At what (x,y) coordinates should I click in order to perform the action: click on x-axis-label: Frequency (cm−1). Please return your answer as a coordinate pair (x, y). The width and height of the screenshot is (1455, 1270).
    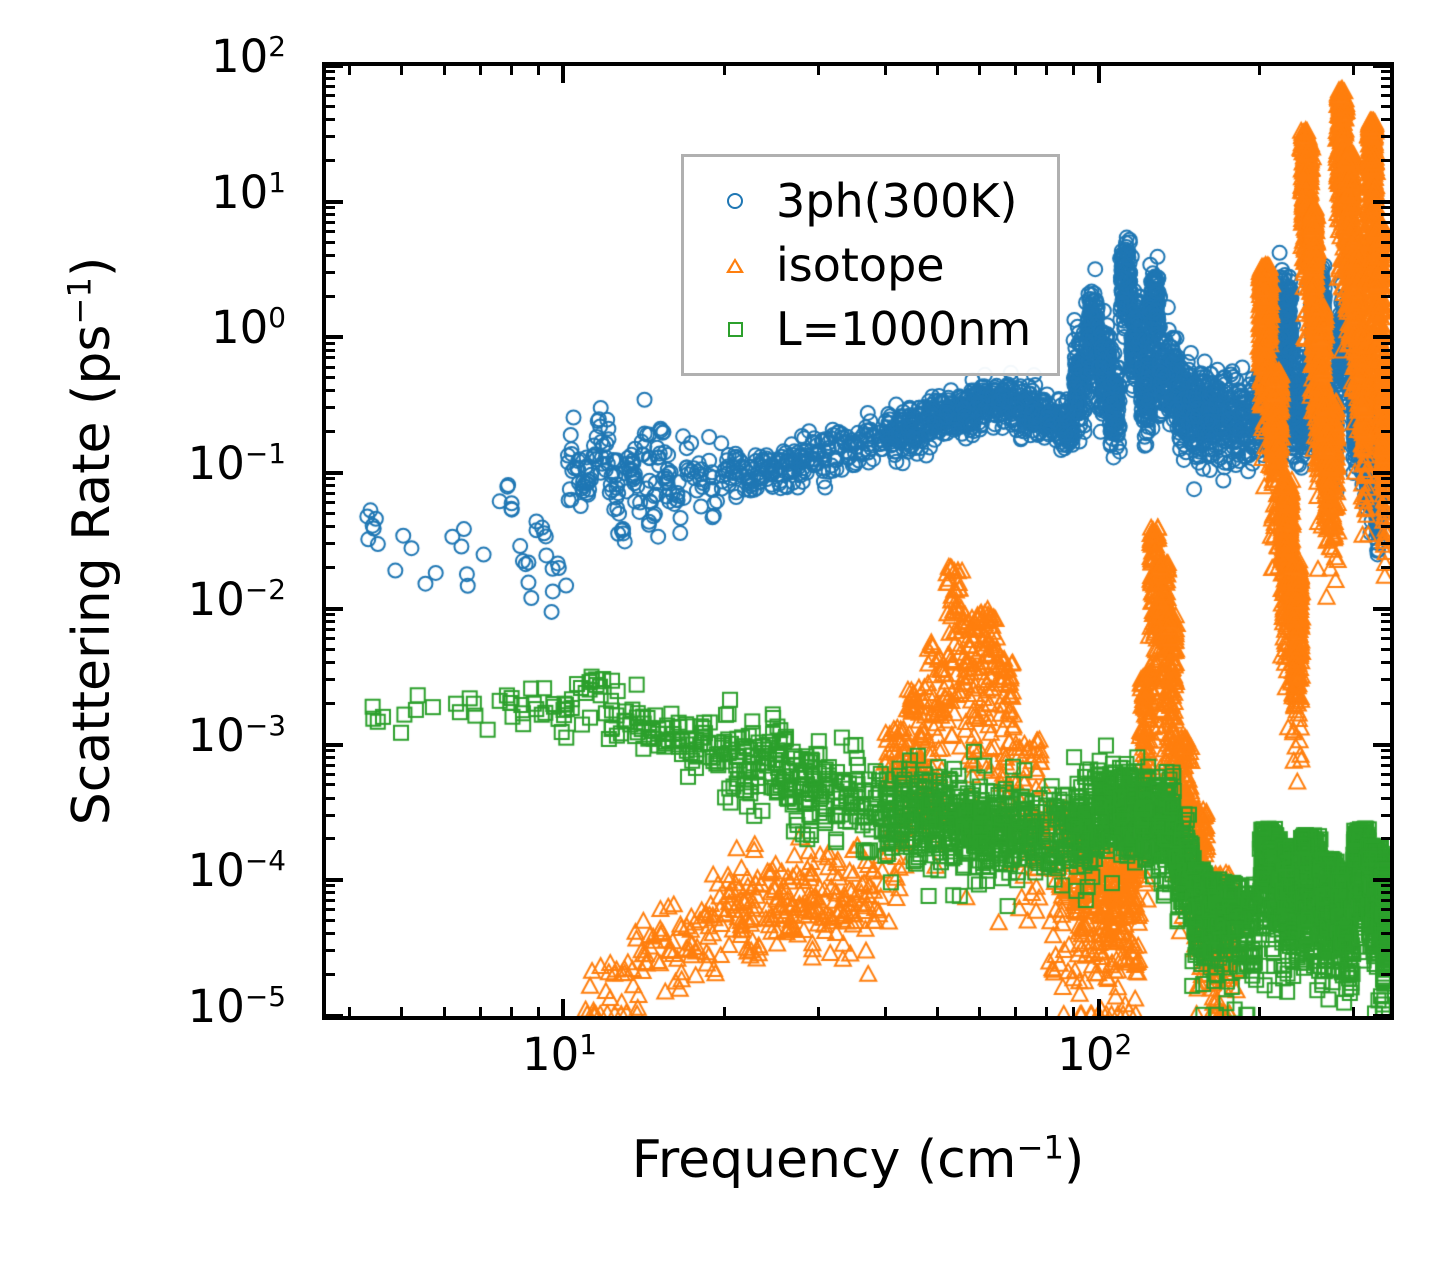
    Looking at the image, I should click on (858, 1159).